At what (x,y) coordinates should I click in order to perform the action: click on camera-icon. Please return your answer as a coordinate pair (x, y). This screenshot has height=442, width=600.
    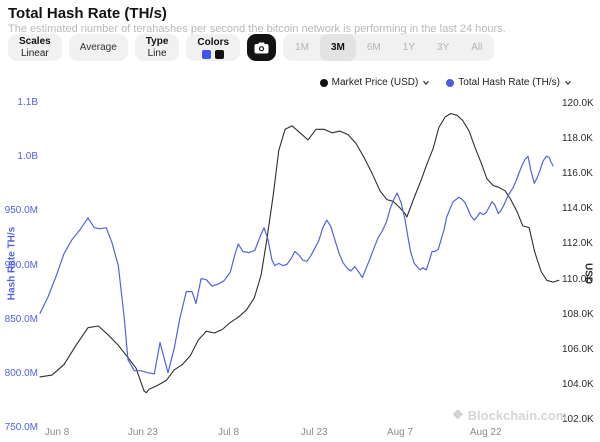
    Looking at the image, I should click on (261, 47).